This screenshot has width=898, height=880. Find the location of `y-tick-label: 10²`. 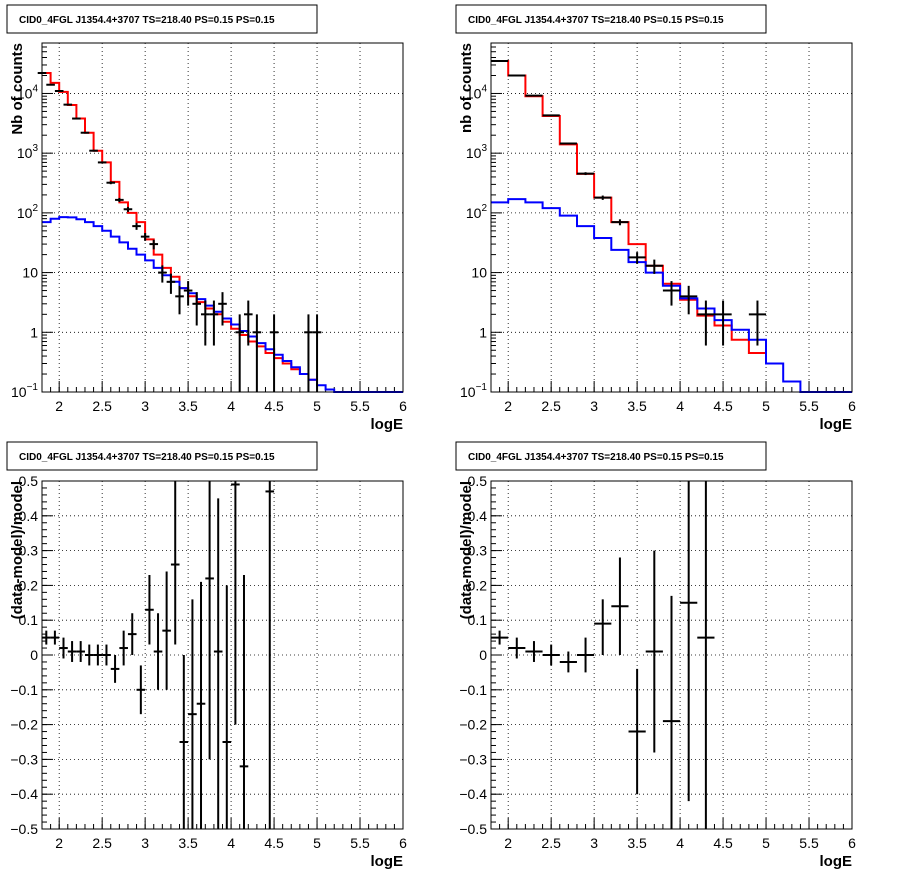

y-tick-label: 10² is located at coordinates (477, 212).